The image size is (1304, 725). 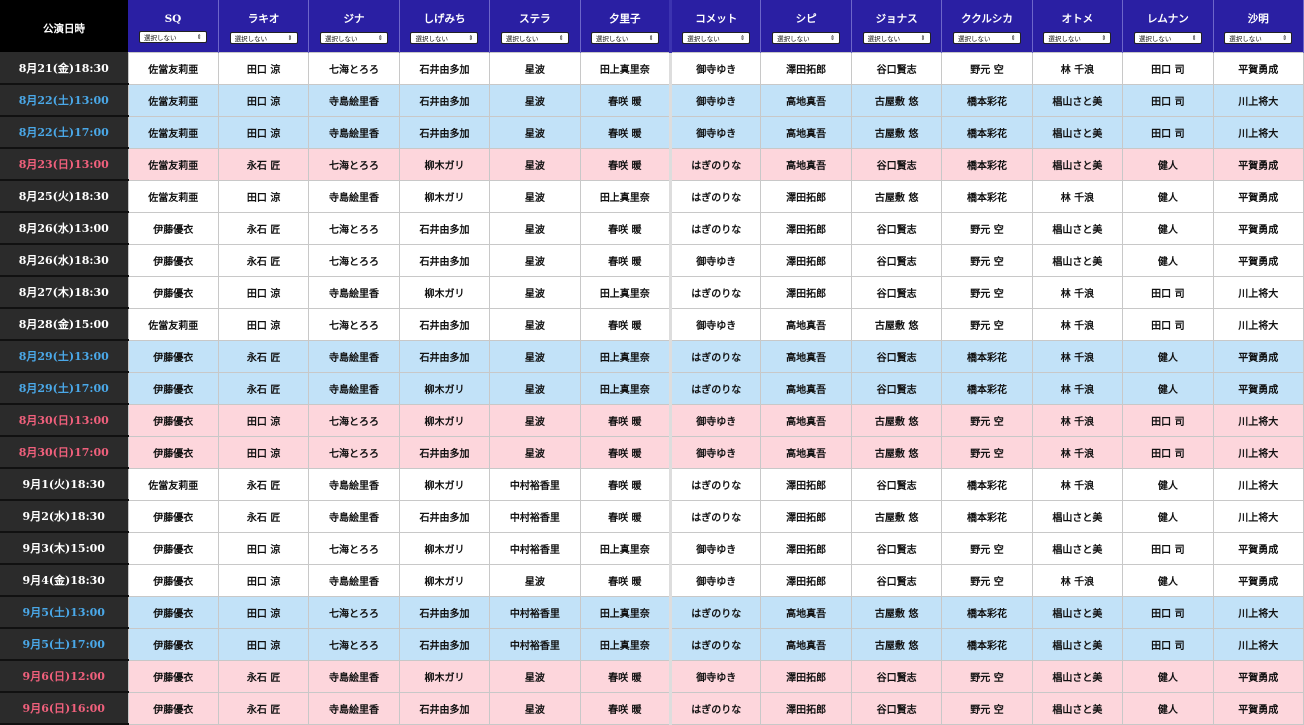 I want to click on performance-date: 8月29(土)13:00, so click(x=64, y=356).